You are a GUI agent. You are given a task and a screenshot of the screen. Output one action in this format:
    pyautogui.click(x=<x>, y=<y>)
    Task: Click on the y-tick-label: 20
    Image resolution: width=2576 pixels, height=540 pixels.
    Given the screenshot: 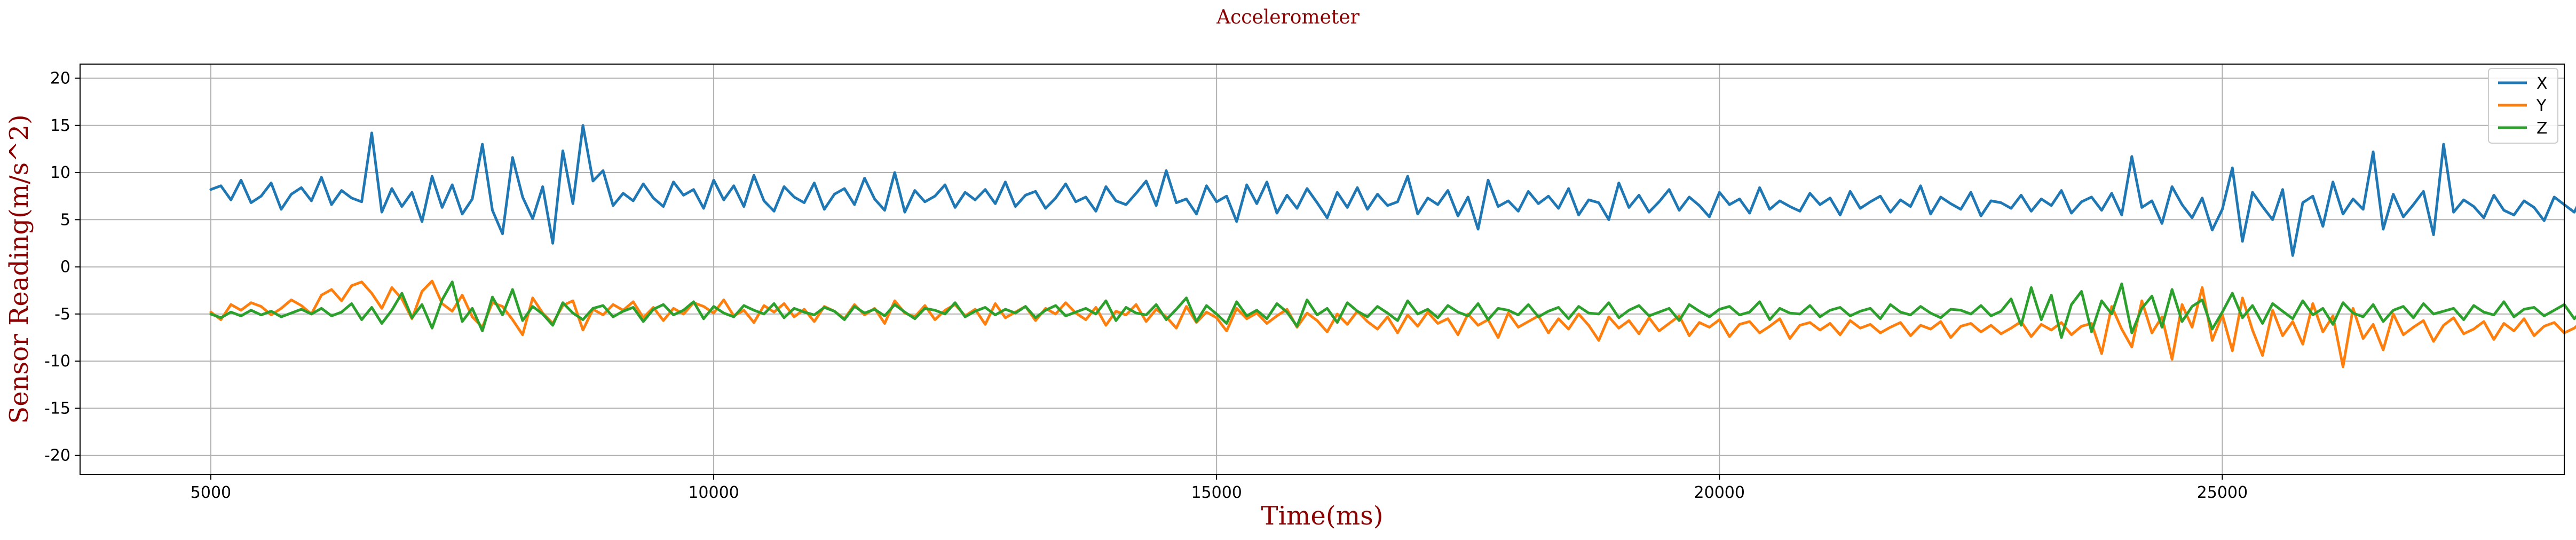 What is the action you would take?
    pyautogui.click(x=60, y=78)
    